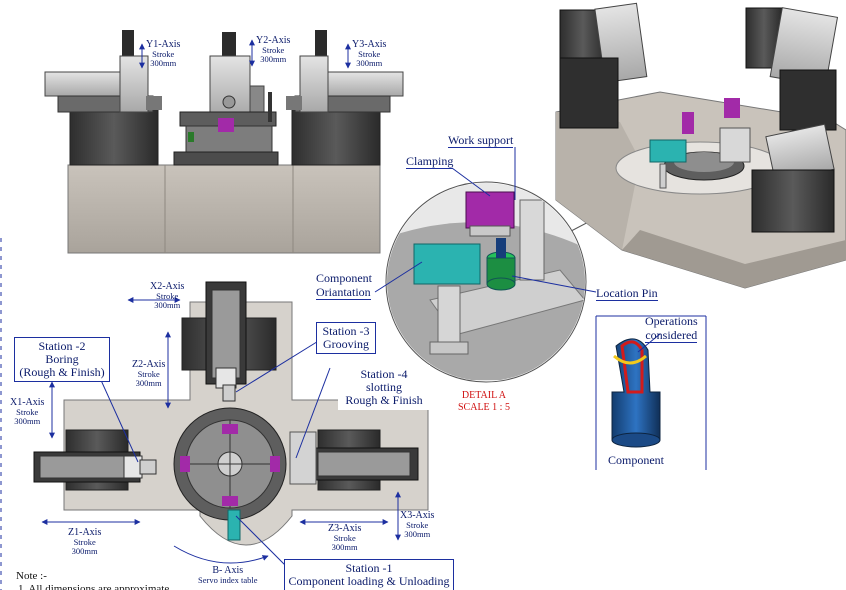  I want to click on work-support-text: Work support, so click(481, 140).